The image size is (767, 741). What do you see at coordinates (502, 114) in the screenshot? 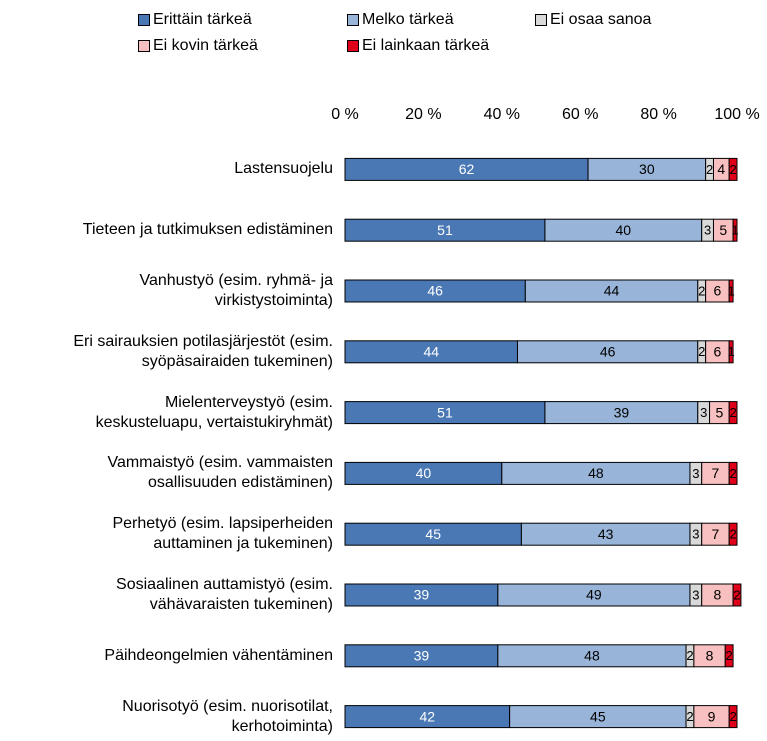
I see `x-tick-label: 40 %` at bounding box center [502, 114].